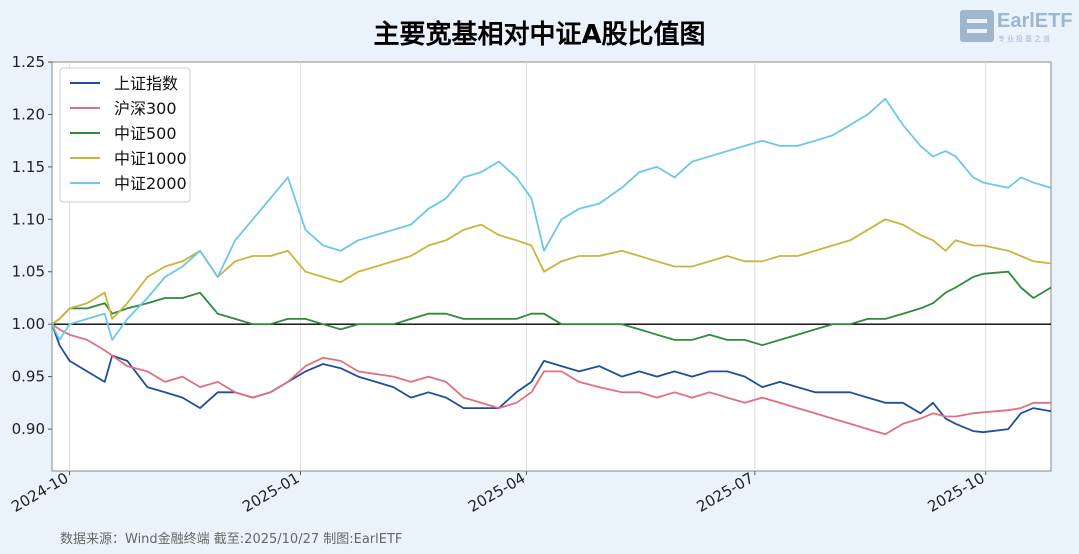 This screenshot has height=554, width=1079. Describe the element at coordinates (28, 62) in the screenshot. I see `y-tick-label: 1.25` at that location.